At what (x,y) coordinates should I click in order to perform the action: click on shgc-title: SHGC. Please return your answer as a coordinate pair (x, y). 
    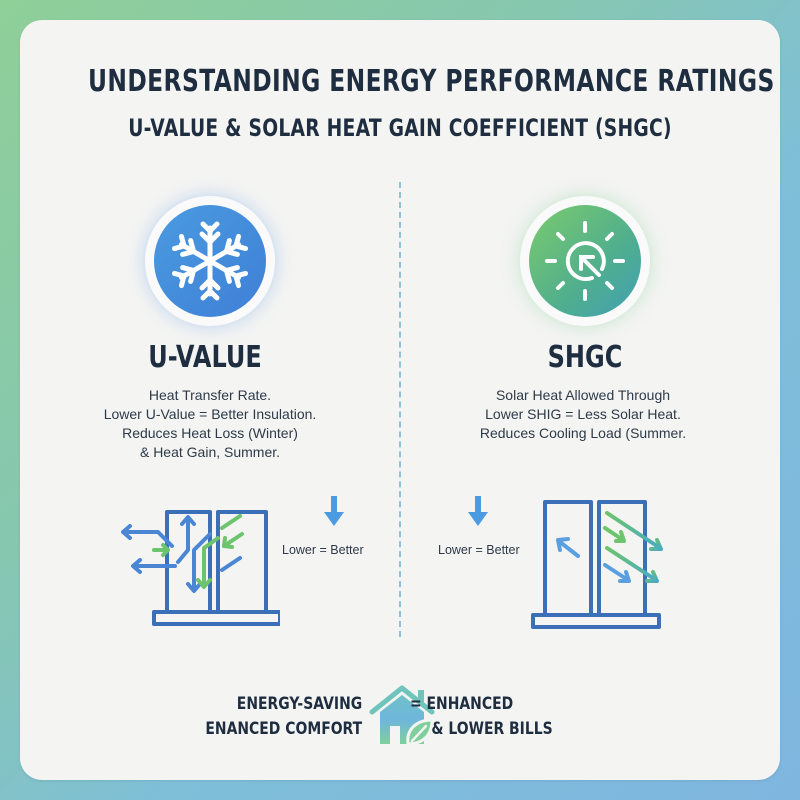
    Looking at the image, I should click on (585, 357).